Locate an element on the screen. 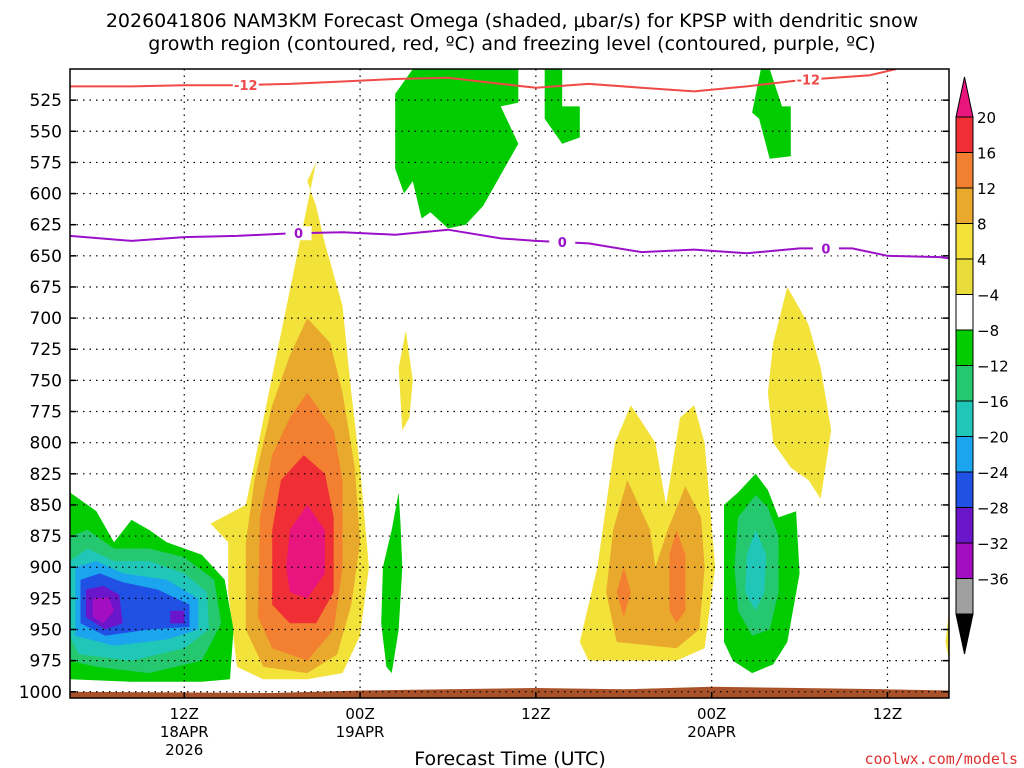 The image size is (1024, 768). colorbar-label: −12 is located at coordinates (993, 367).